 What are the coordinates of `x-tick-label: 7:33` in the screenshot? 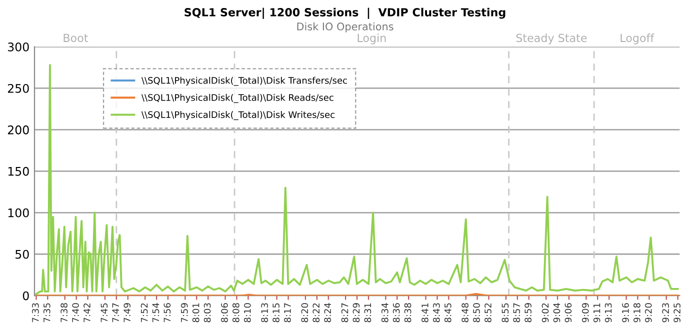 It's located at (35, 312).